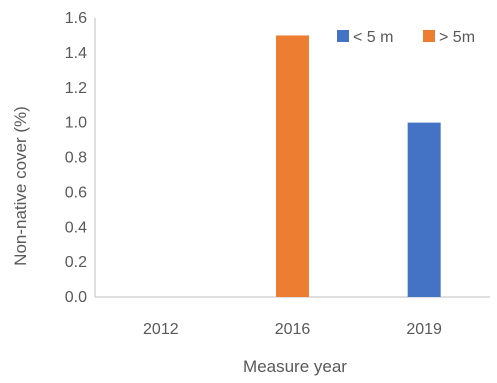 The image size is (497, 383). I want to click on y-tick-label: 1.2, so click(76, 88).